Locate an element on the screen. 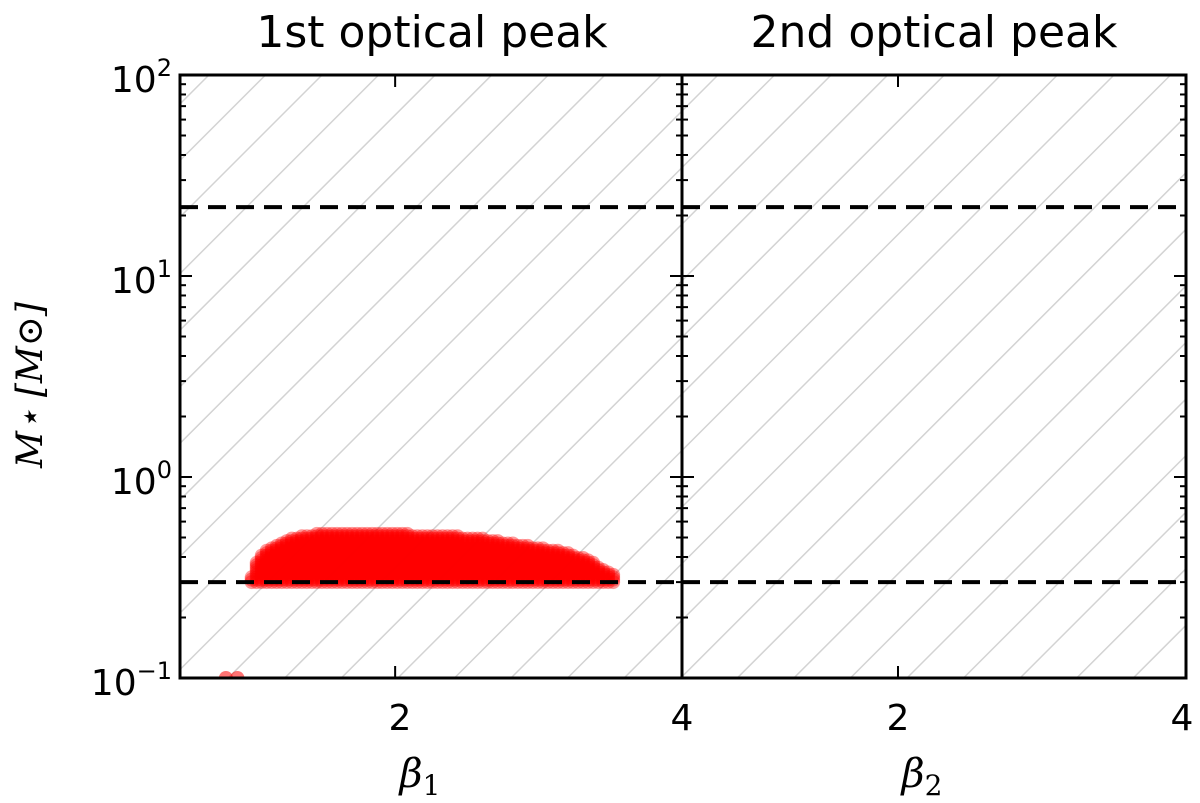 The width and height of the screenshot is (1200, 803). panel-title: 2nd optical peak is located at coordinates (934, 32).